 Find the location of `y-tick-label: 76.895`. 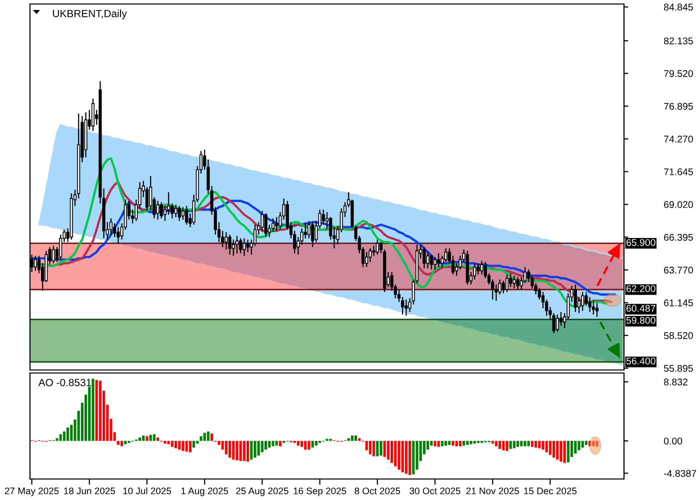

y-tick-label: 76.895 is located at coordinates (678, 106).